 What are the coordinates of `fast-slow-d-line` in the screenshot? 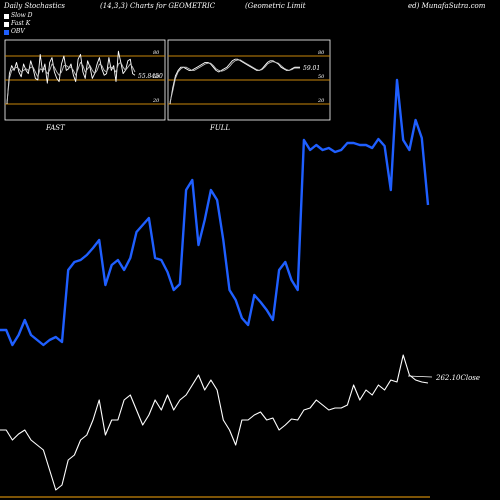 It's located at (71, 82).